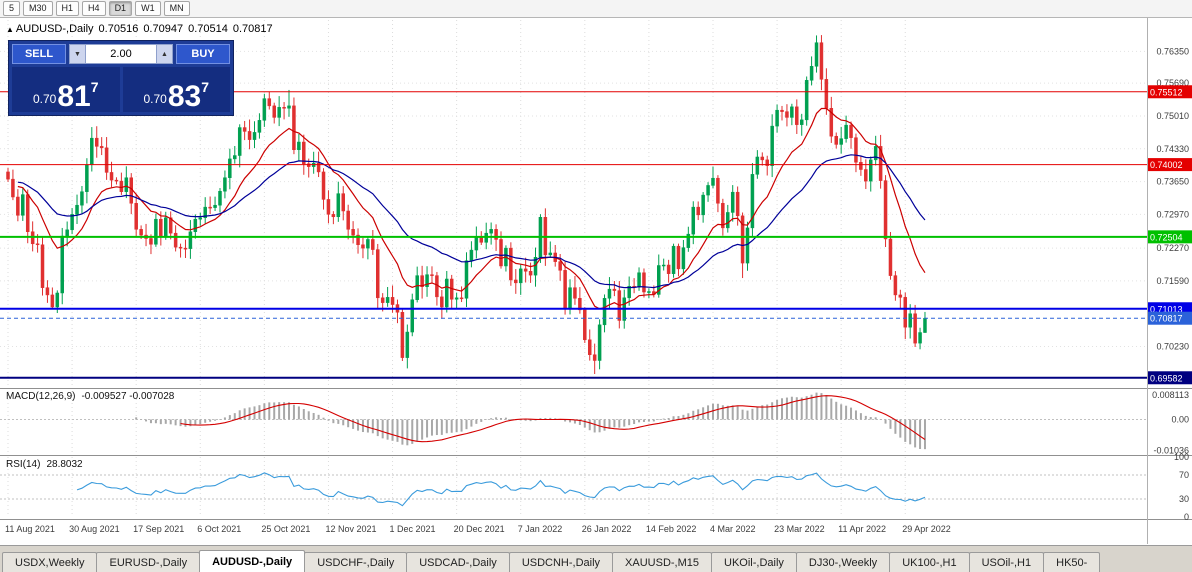 This screenshot has width=1192, height=572. What do you see at coordinates (1172, 83) in the screenshot?
I see `price-axis-label: 0.75690` at bounding box center [1172, 83].